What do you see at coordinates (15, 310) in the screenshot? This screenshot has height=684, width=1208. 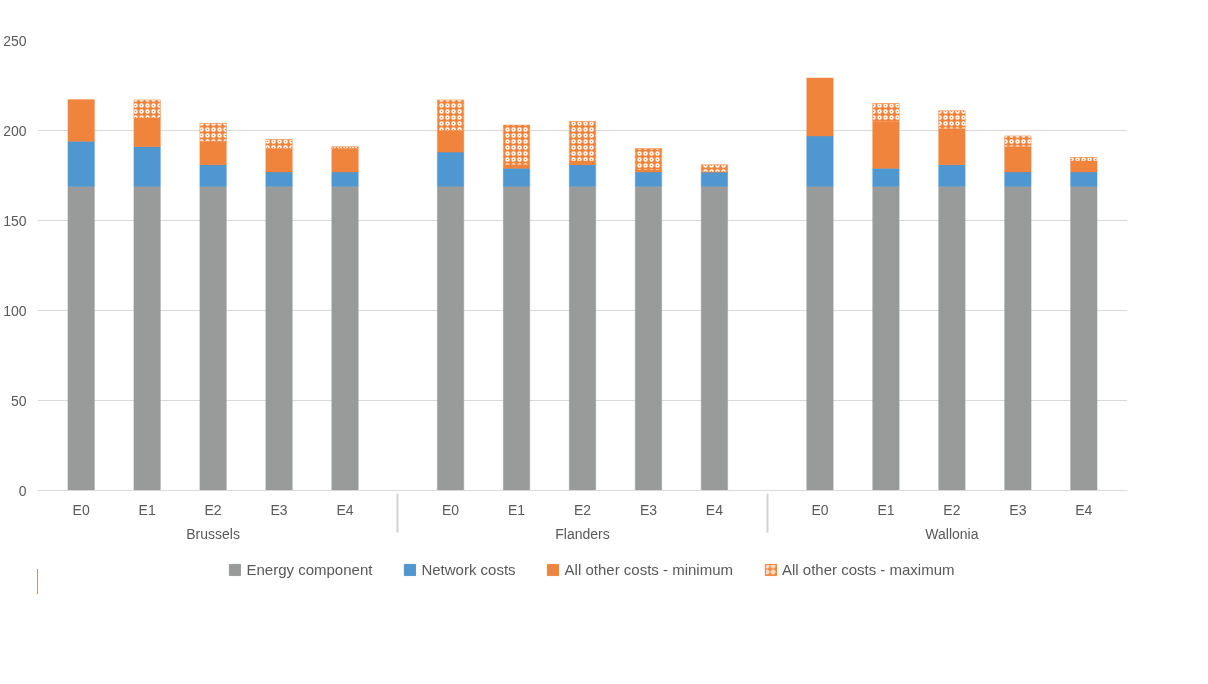 I see `y-tick-label: 100` at bounding box center [15, 310].